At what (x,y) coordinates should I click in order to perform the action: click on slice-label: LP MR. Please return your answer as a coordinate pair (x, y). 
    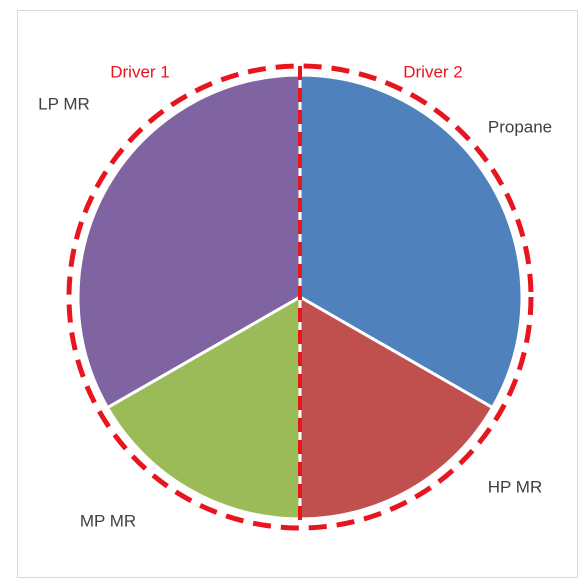
    Looking at the image, I should click on (64, 103).